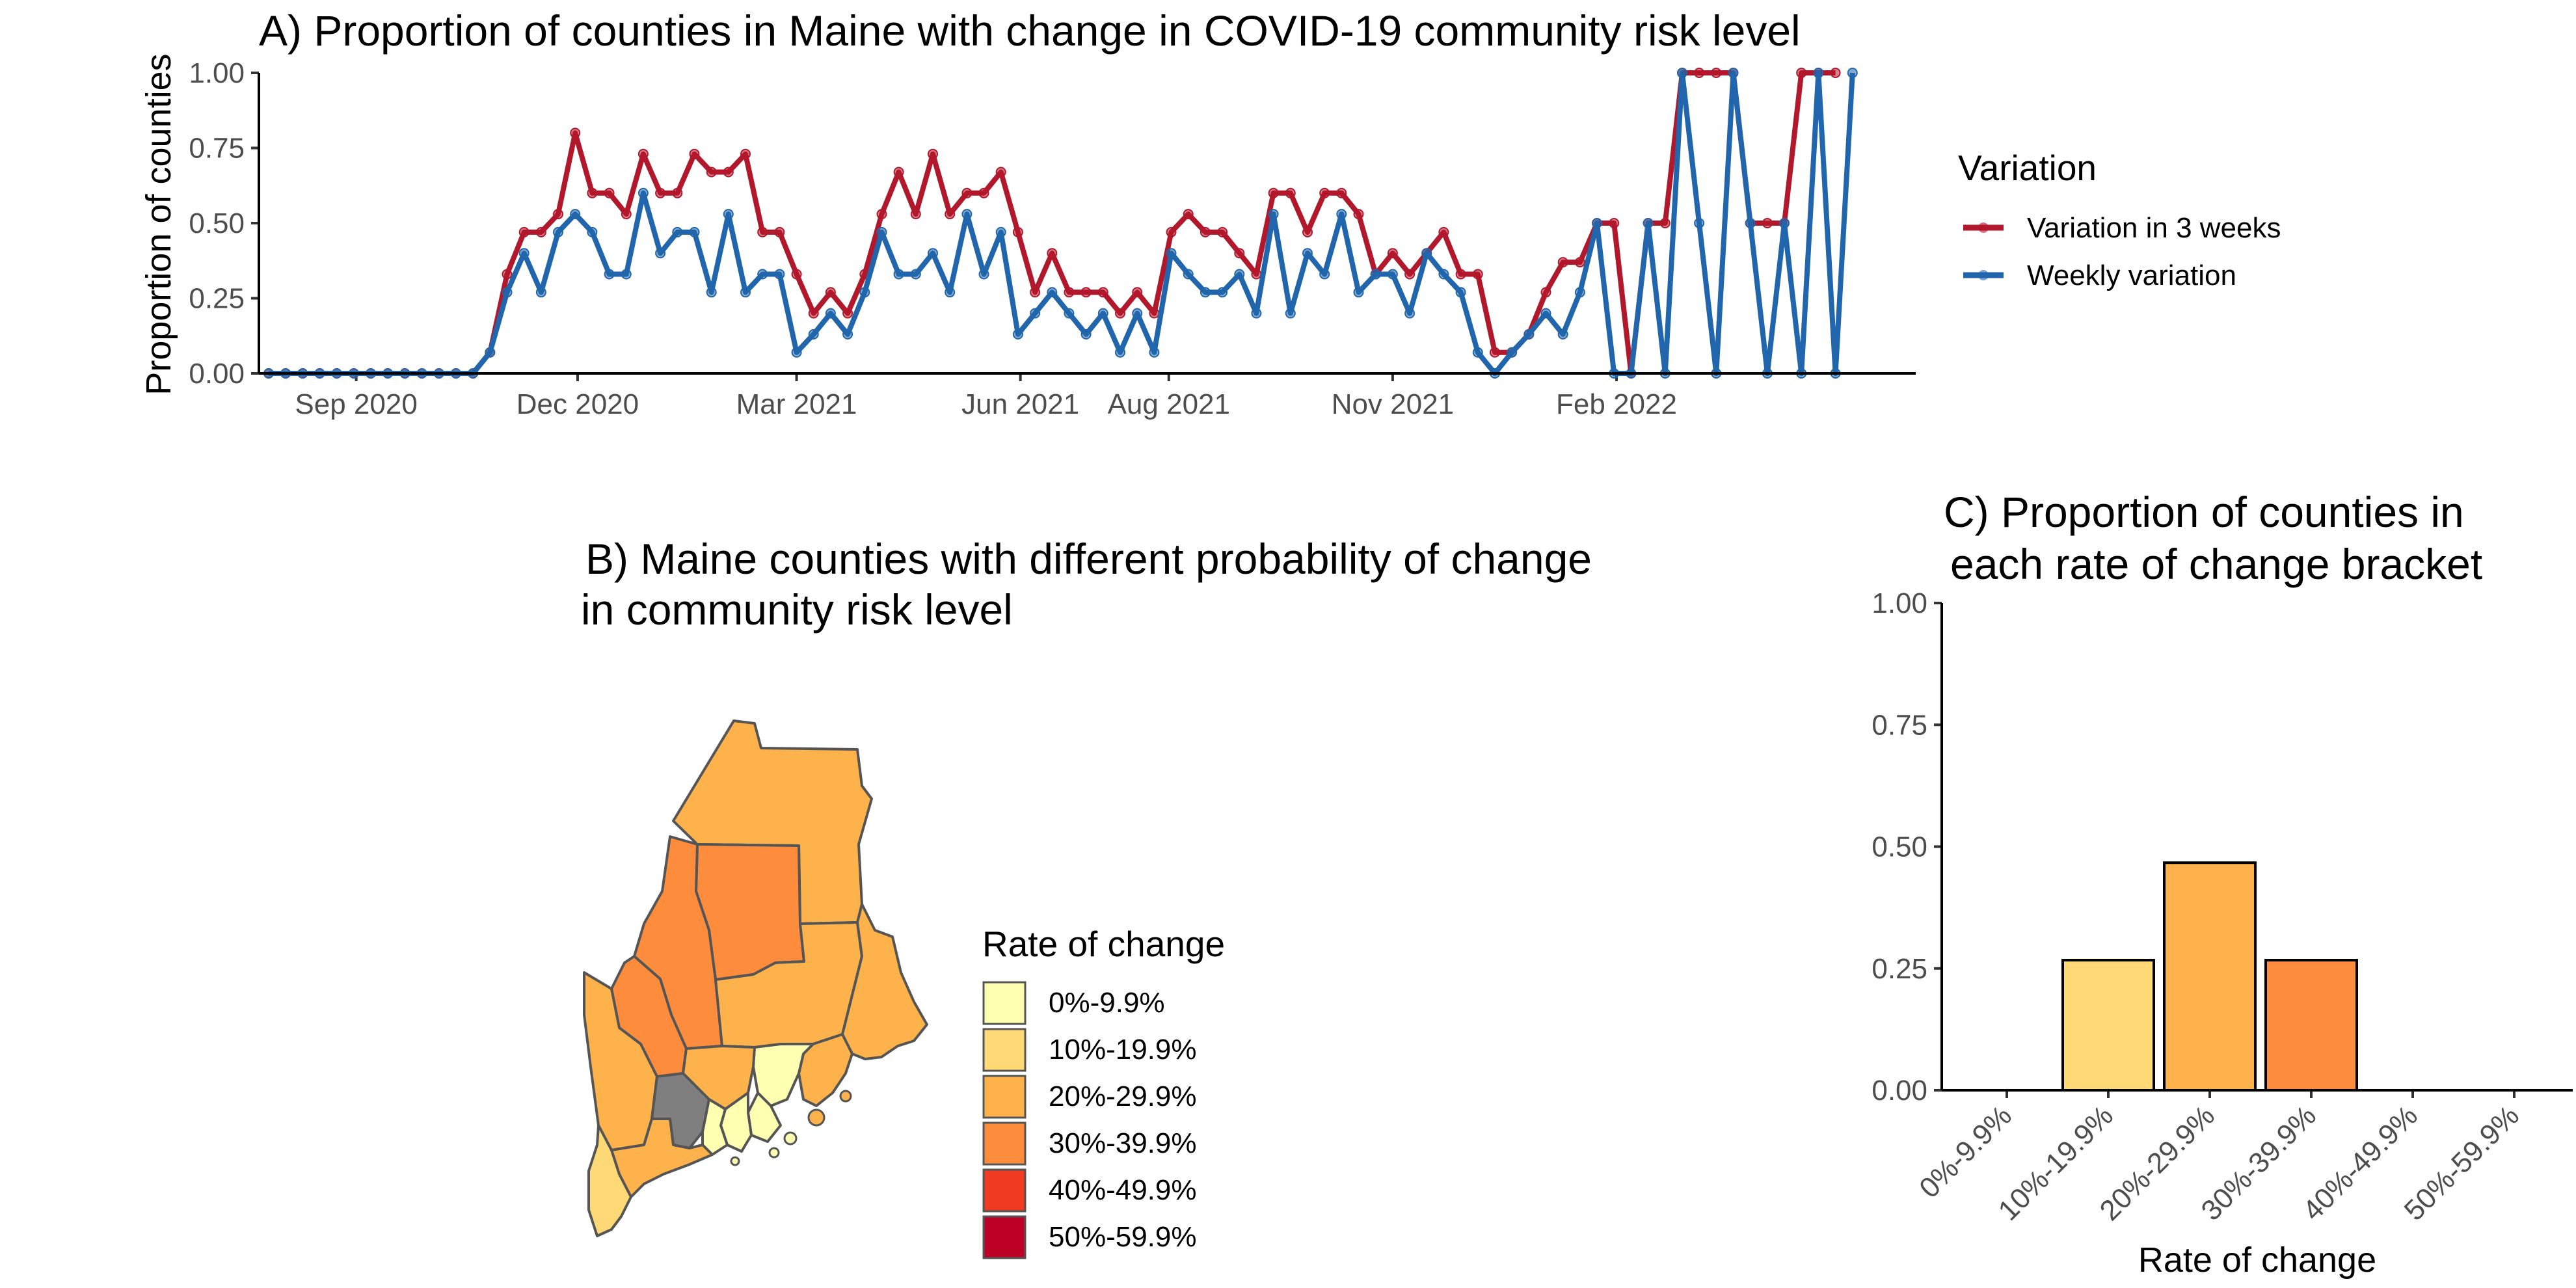  What do you see at coordinates (1169, 404) in the screenshot?
I see `x-tick-label: Aug 2021` at bounding box center [1169, 404].